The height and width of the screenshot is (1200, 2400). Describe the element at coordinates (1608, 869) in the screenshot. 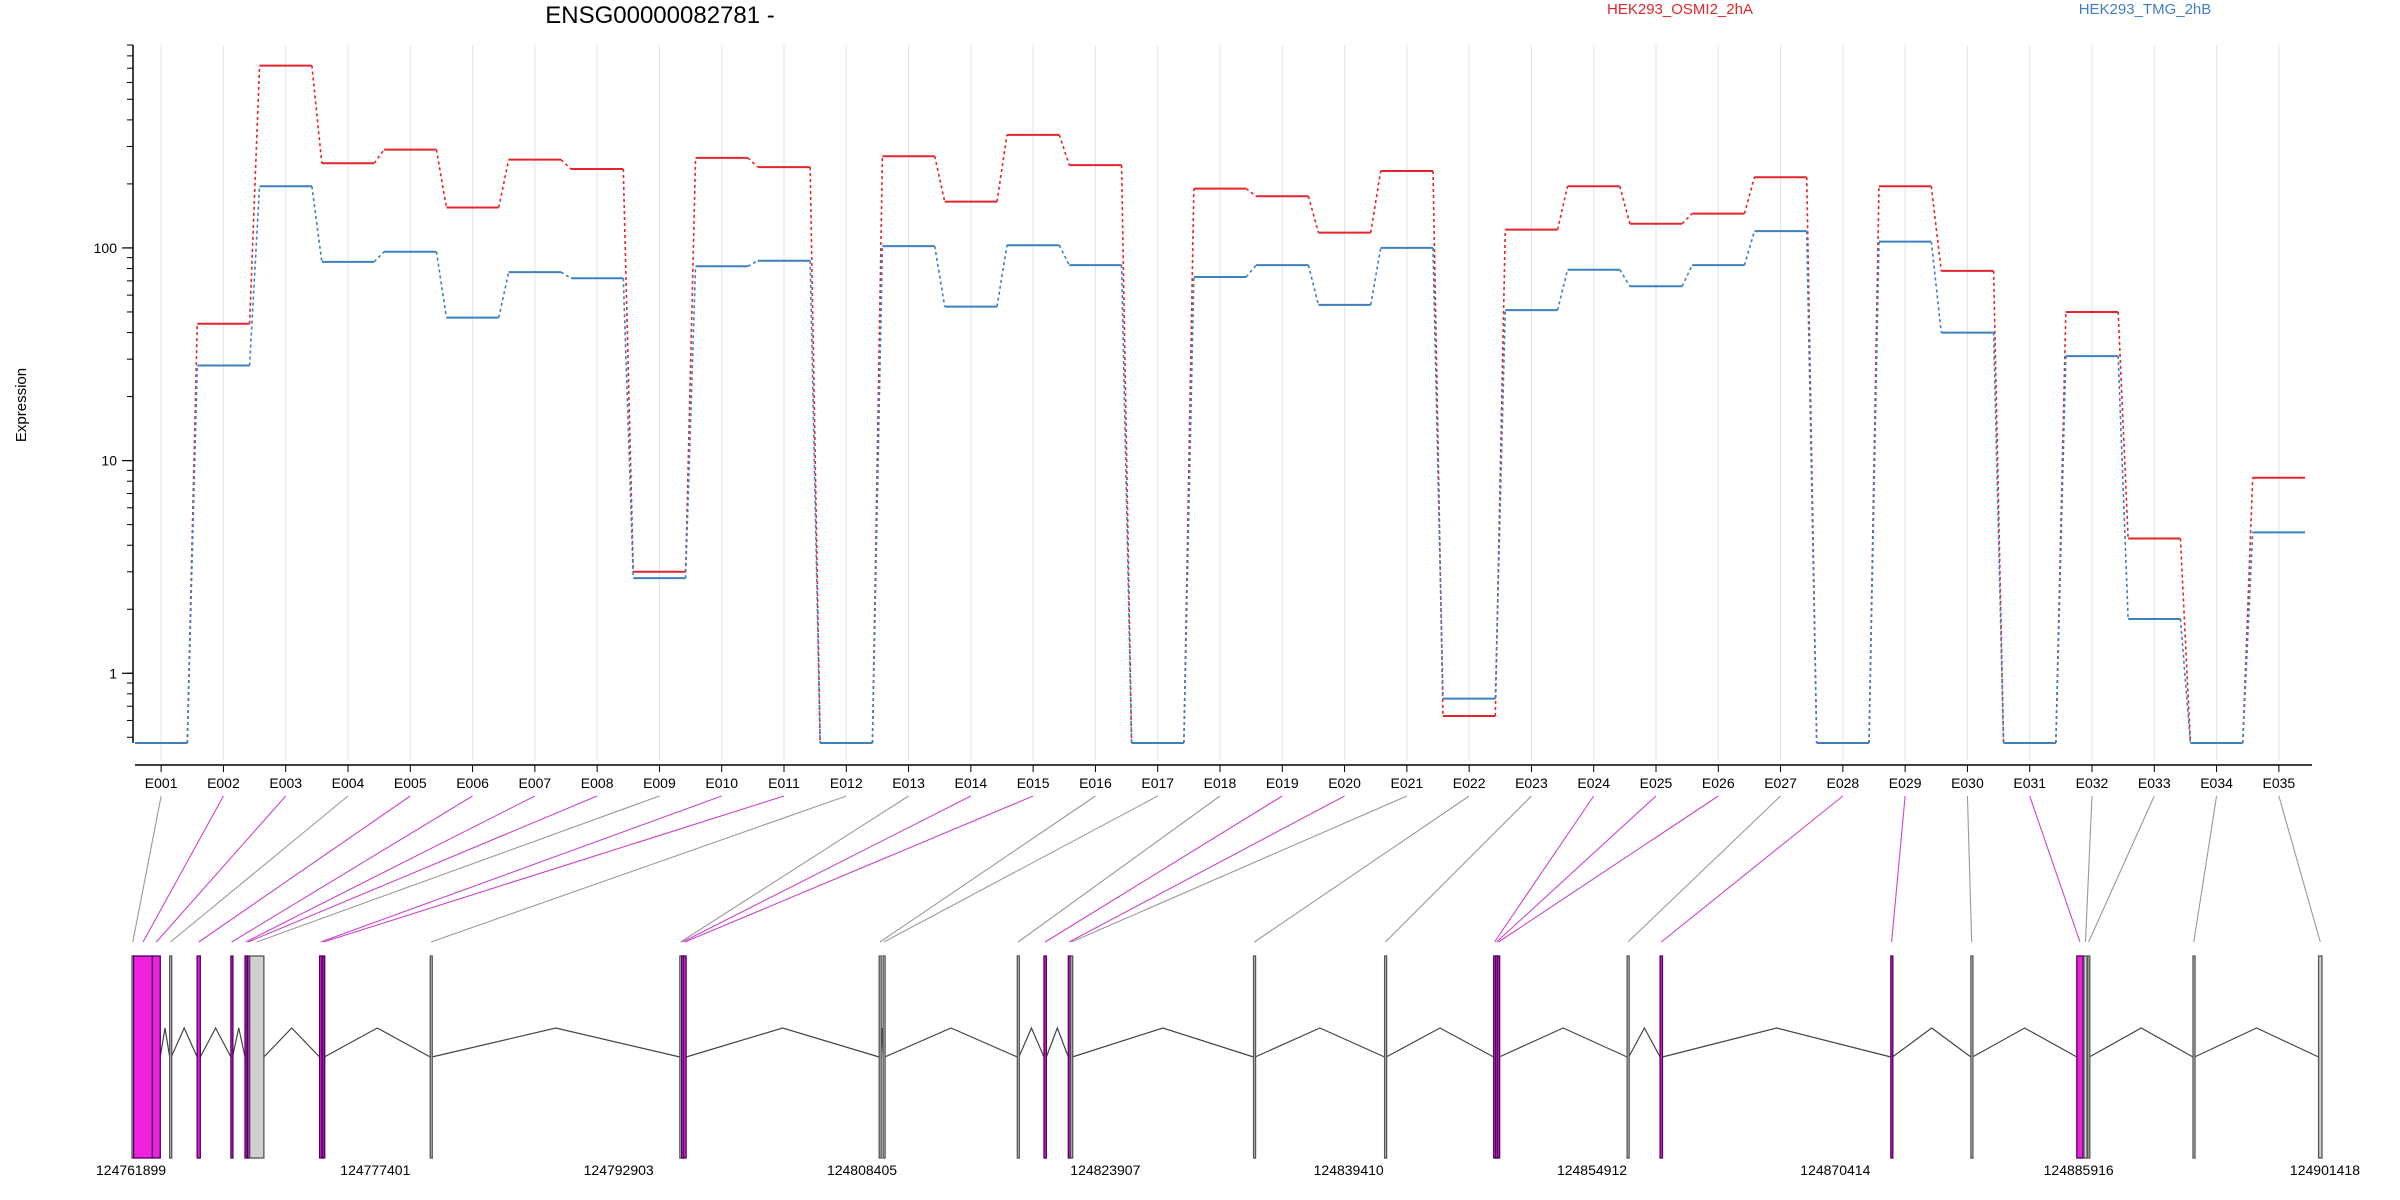

I see `connector-E026` at that location.